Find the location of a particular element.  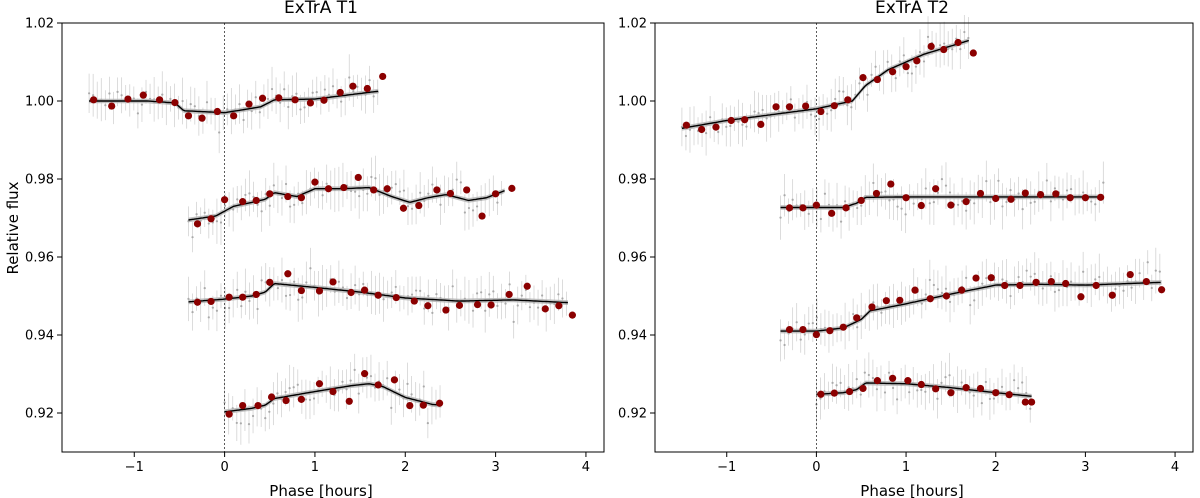

y-tick-label: 0.92 is located at coordinates (39, 414).